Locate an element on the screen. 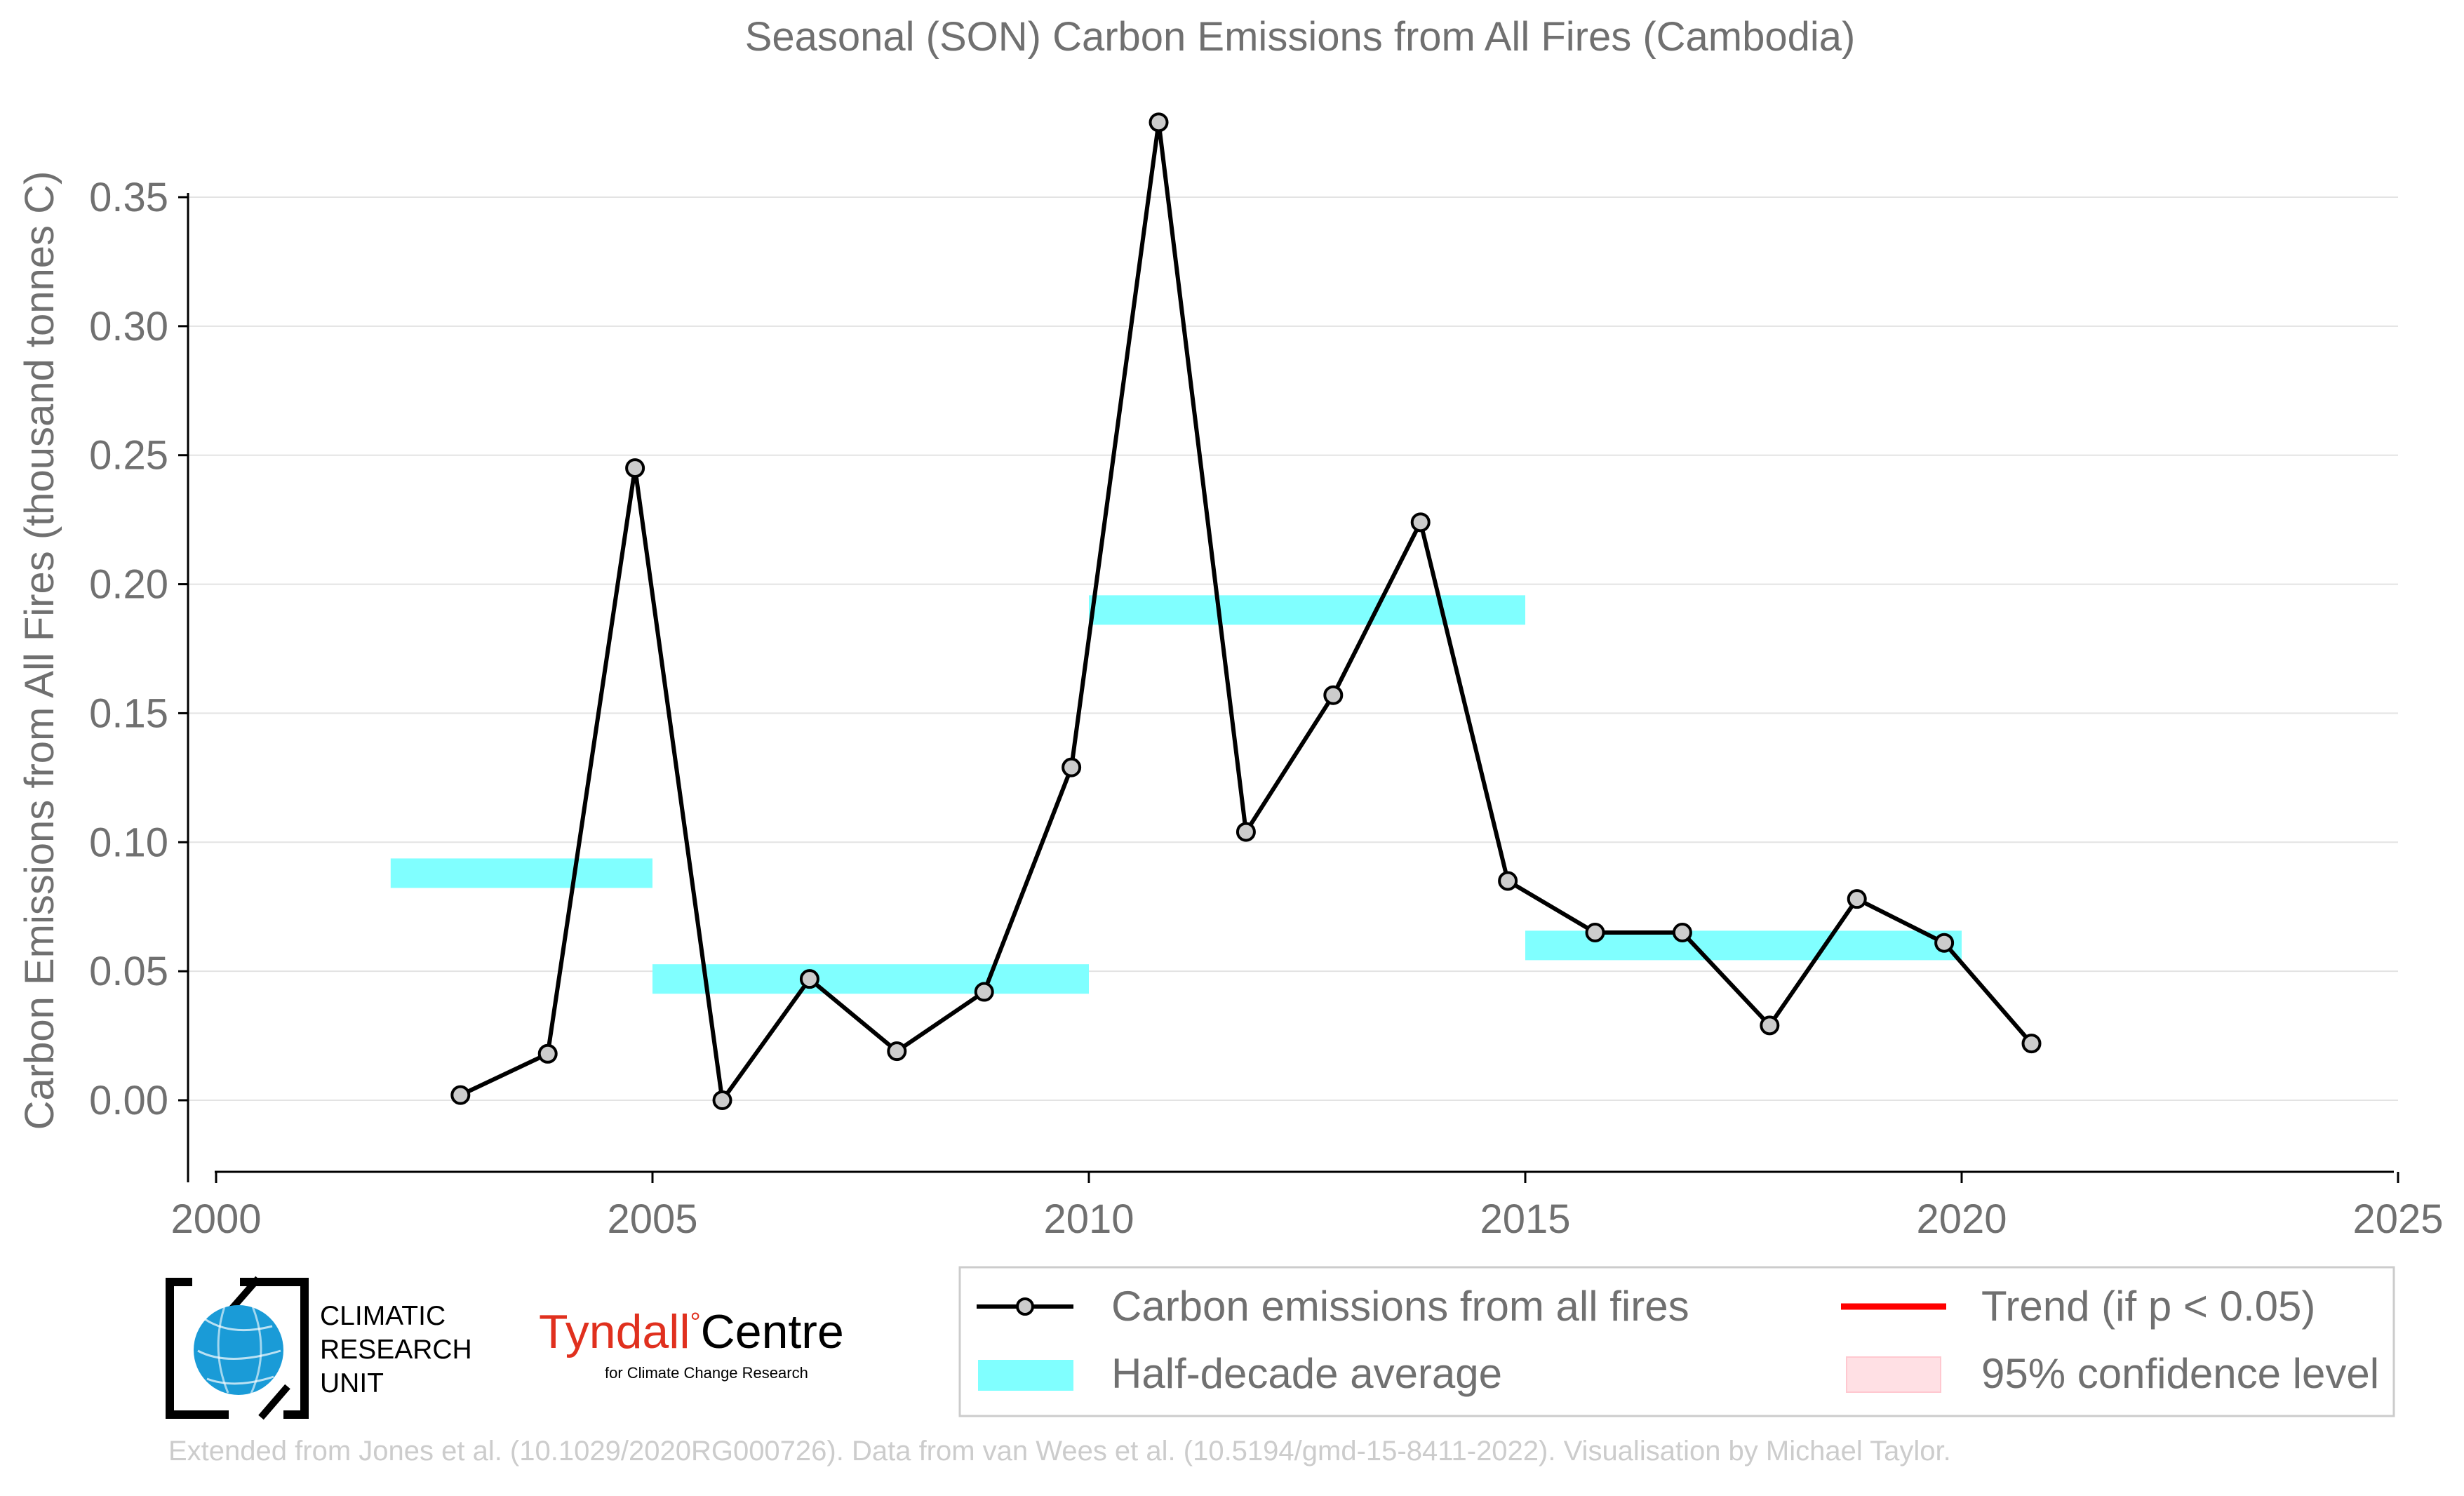 This screenshot has height=1496, width=2464. cru-line-2: RESEARCH is located at coordinates (396, 1350).